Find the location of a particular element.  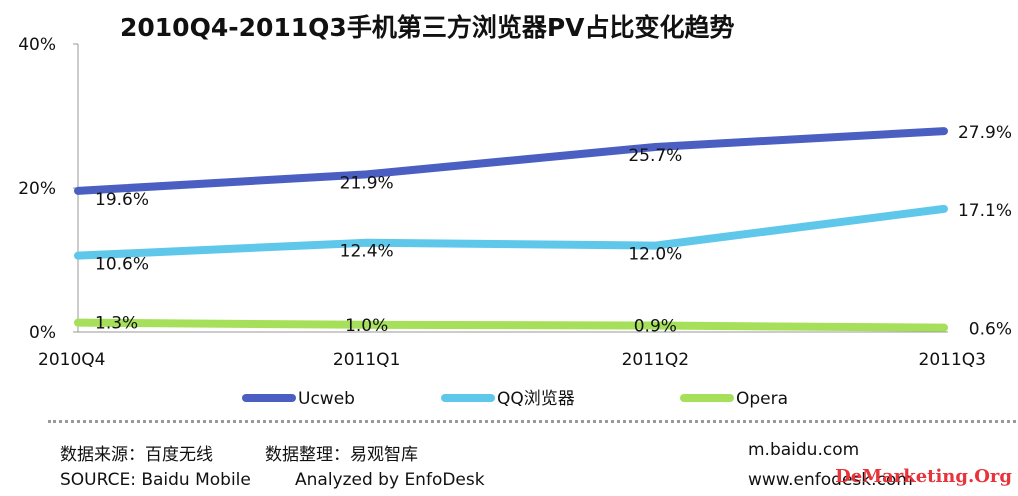

data-label: 10.6% is located at coordinates (122, 265).